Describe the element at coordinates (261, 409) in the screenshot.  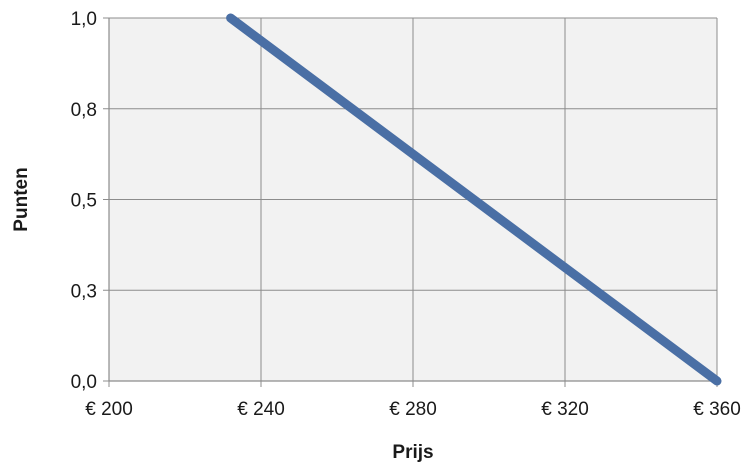
I see `x-tick-label: € 240` at that location.